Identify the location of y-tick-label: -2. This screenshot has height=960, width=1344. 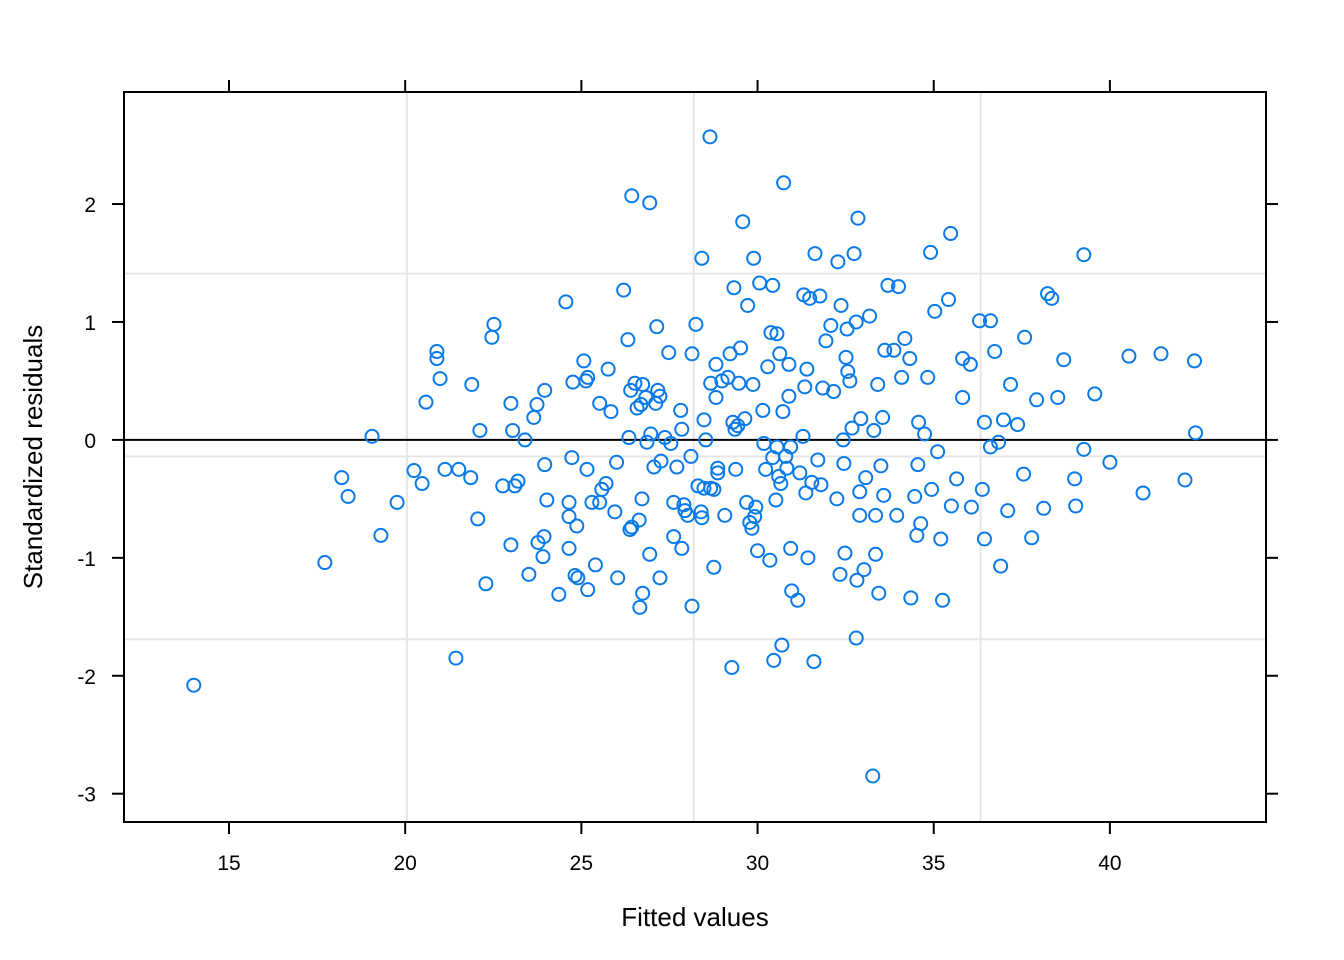
(86, 677).